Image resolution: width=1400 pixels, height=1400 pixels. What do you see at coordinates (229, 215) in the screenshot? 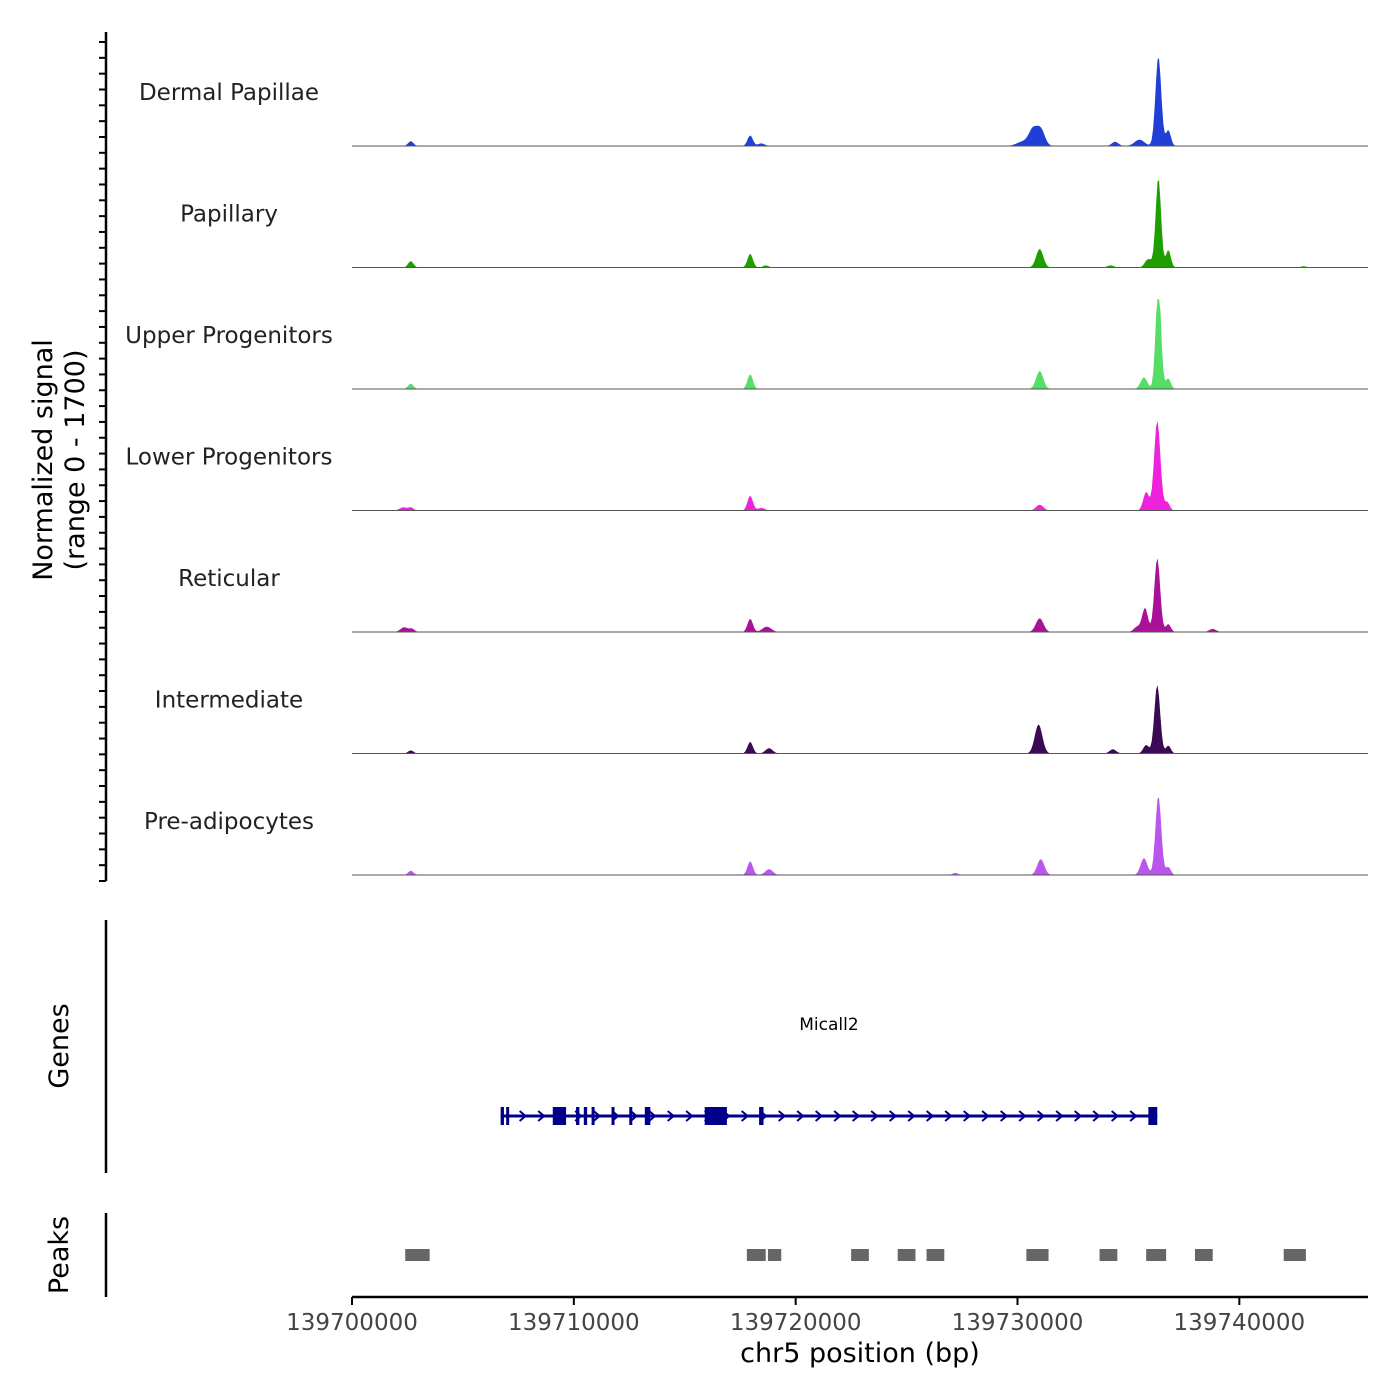
I see `track-label: Papillary` at bounding box center [229, 215].